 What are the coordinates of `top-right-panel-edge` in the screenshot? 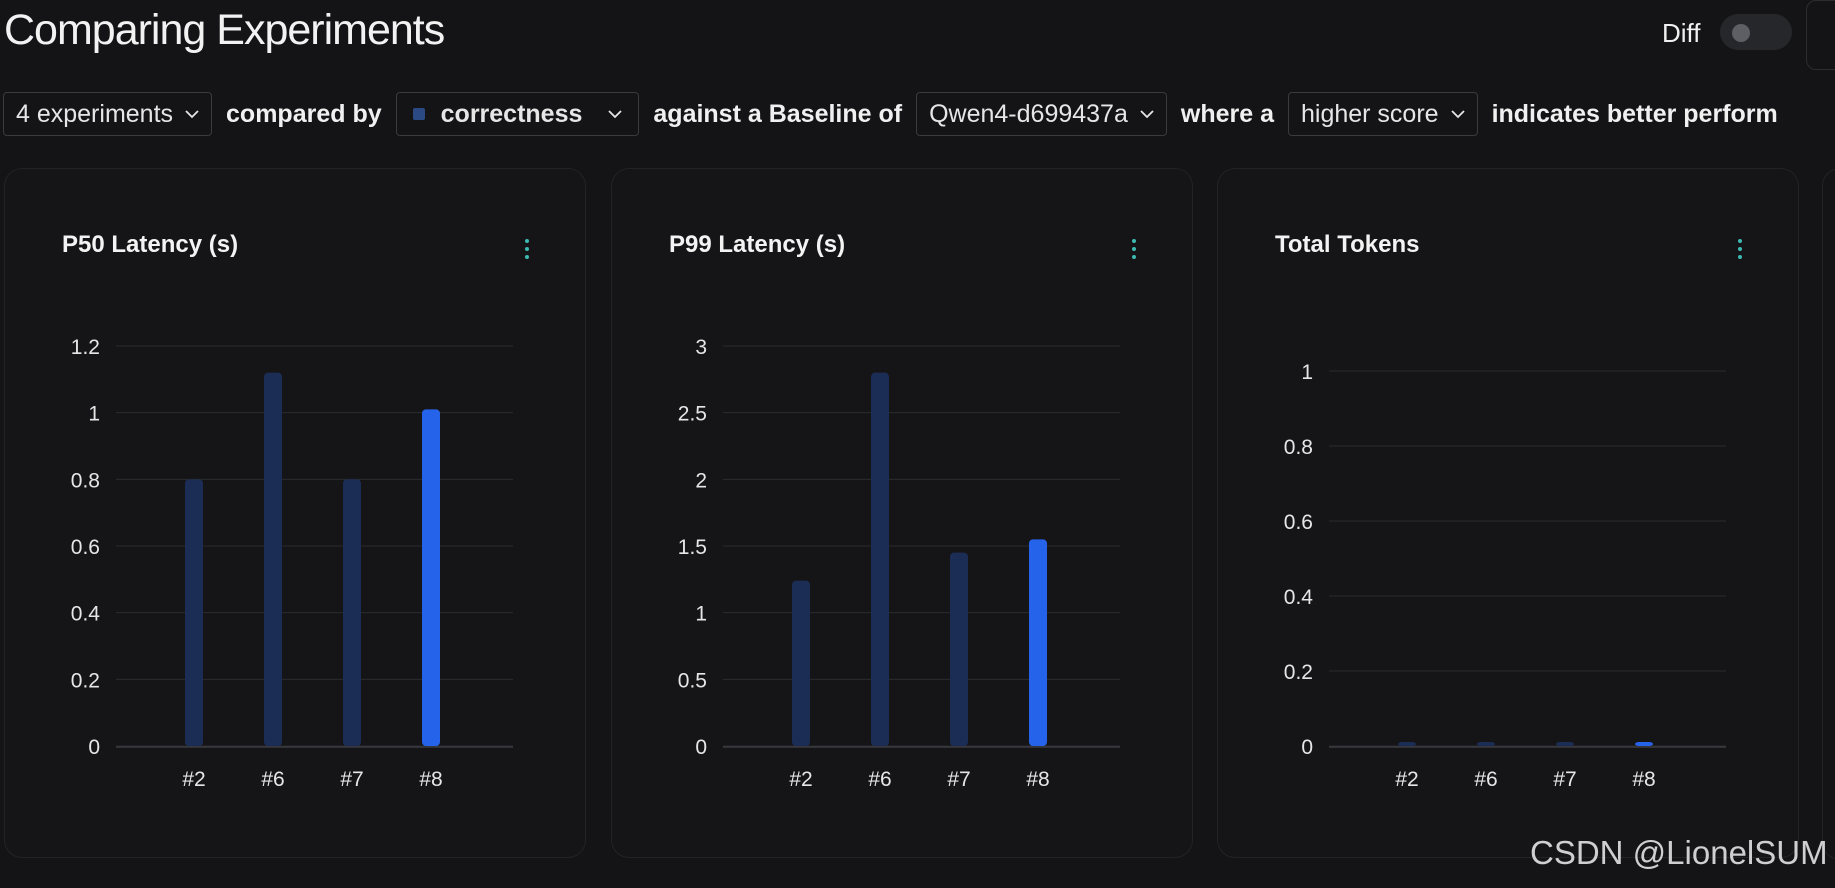 It's located at (1820, 35).